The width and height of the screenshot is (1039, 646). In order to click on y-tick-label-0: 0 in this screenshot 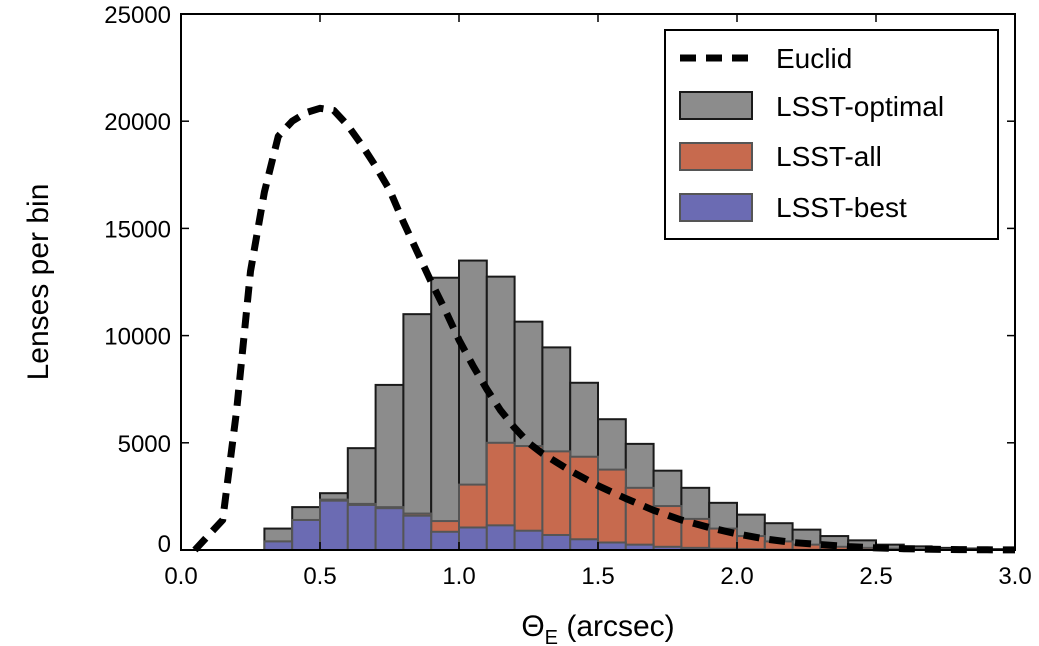, I will do `click(164, 544)`.